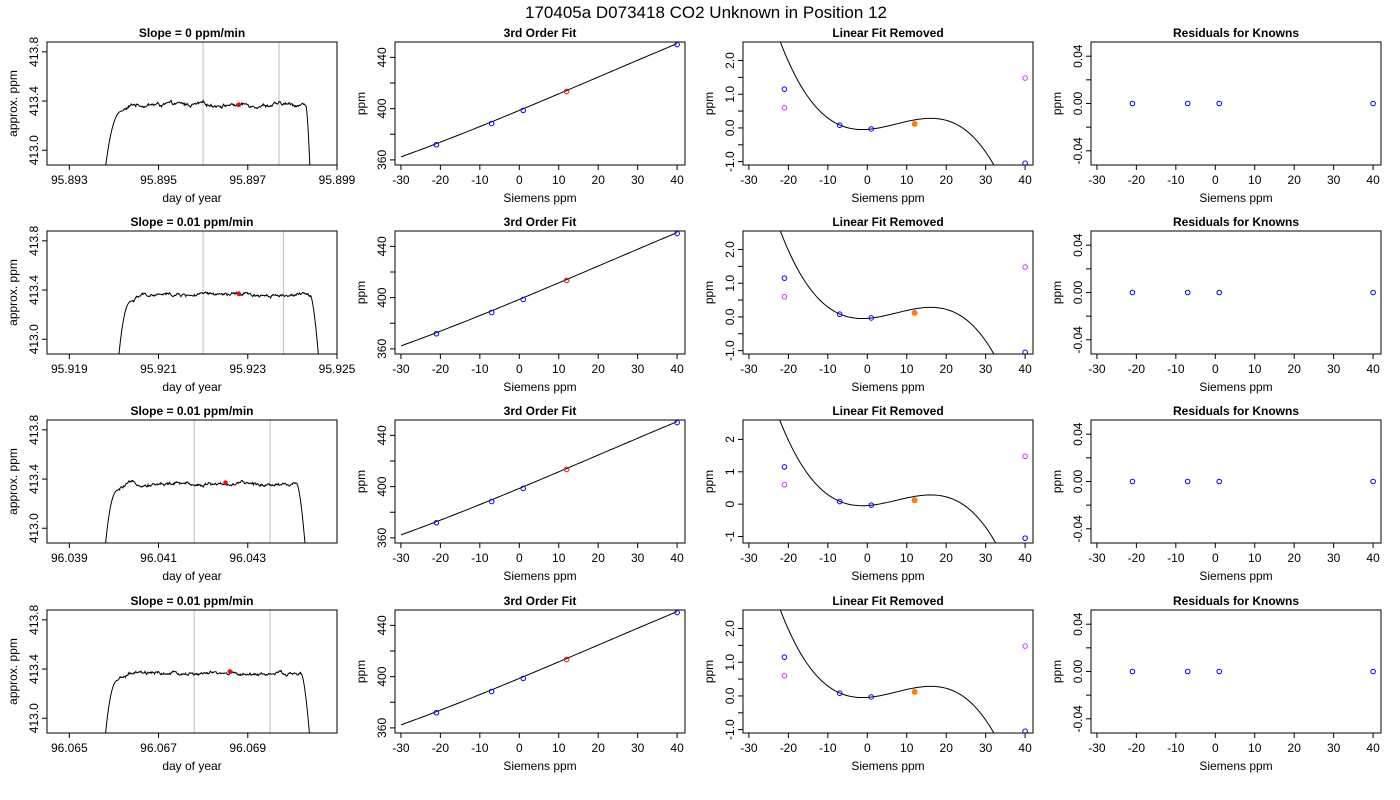 This screenshot has width=1400, height=800. I want to click on chart-1-trace-frame, so click(192, 103).